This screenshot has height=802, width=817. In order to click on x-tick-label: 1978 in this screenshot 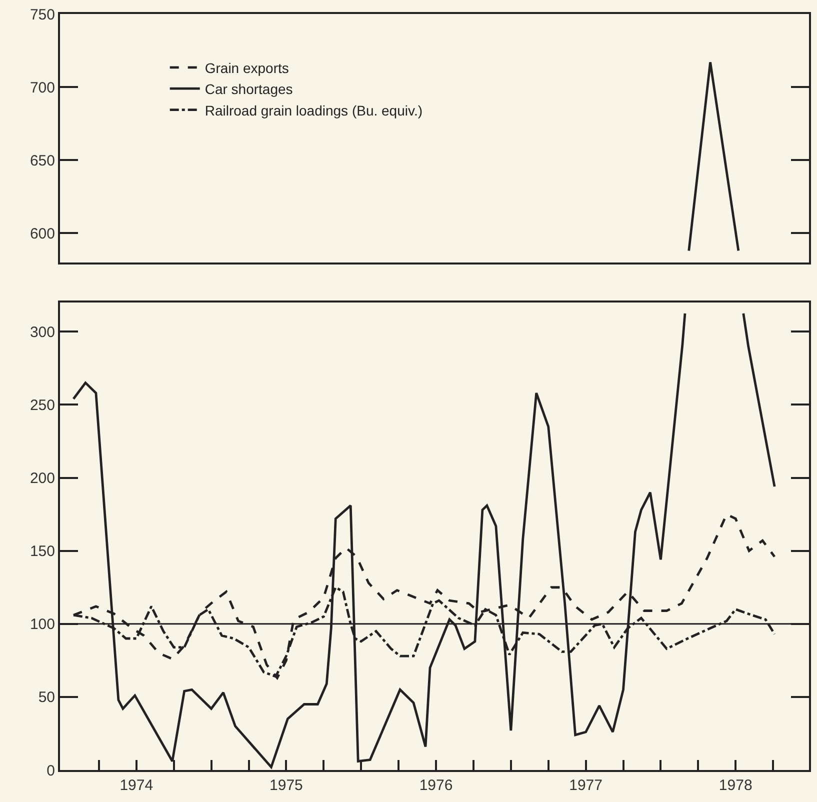, I will do `click(735, 785)`.